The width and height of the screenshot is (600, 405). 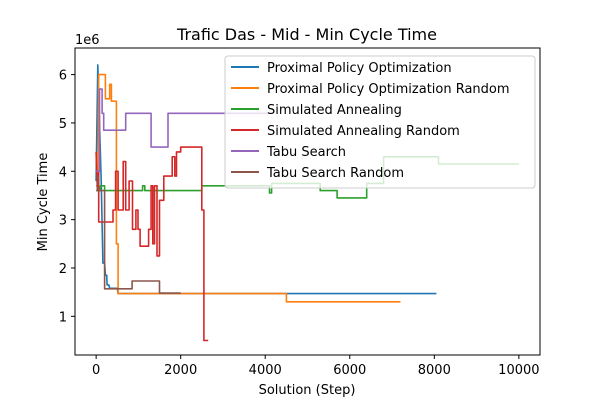 What do you see at coordinates (63, 221) in the screenshot?
I see `y-tick-label: 3` at bounding box center [63, 221].